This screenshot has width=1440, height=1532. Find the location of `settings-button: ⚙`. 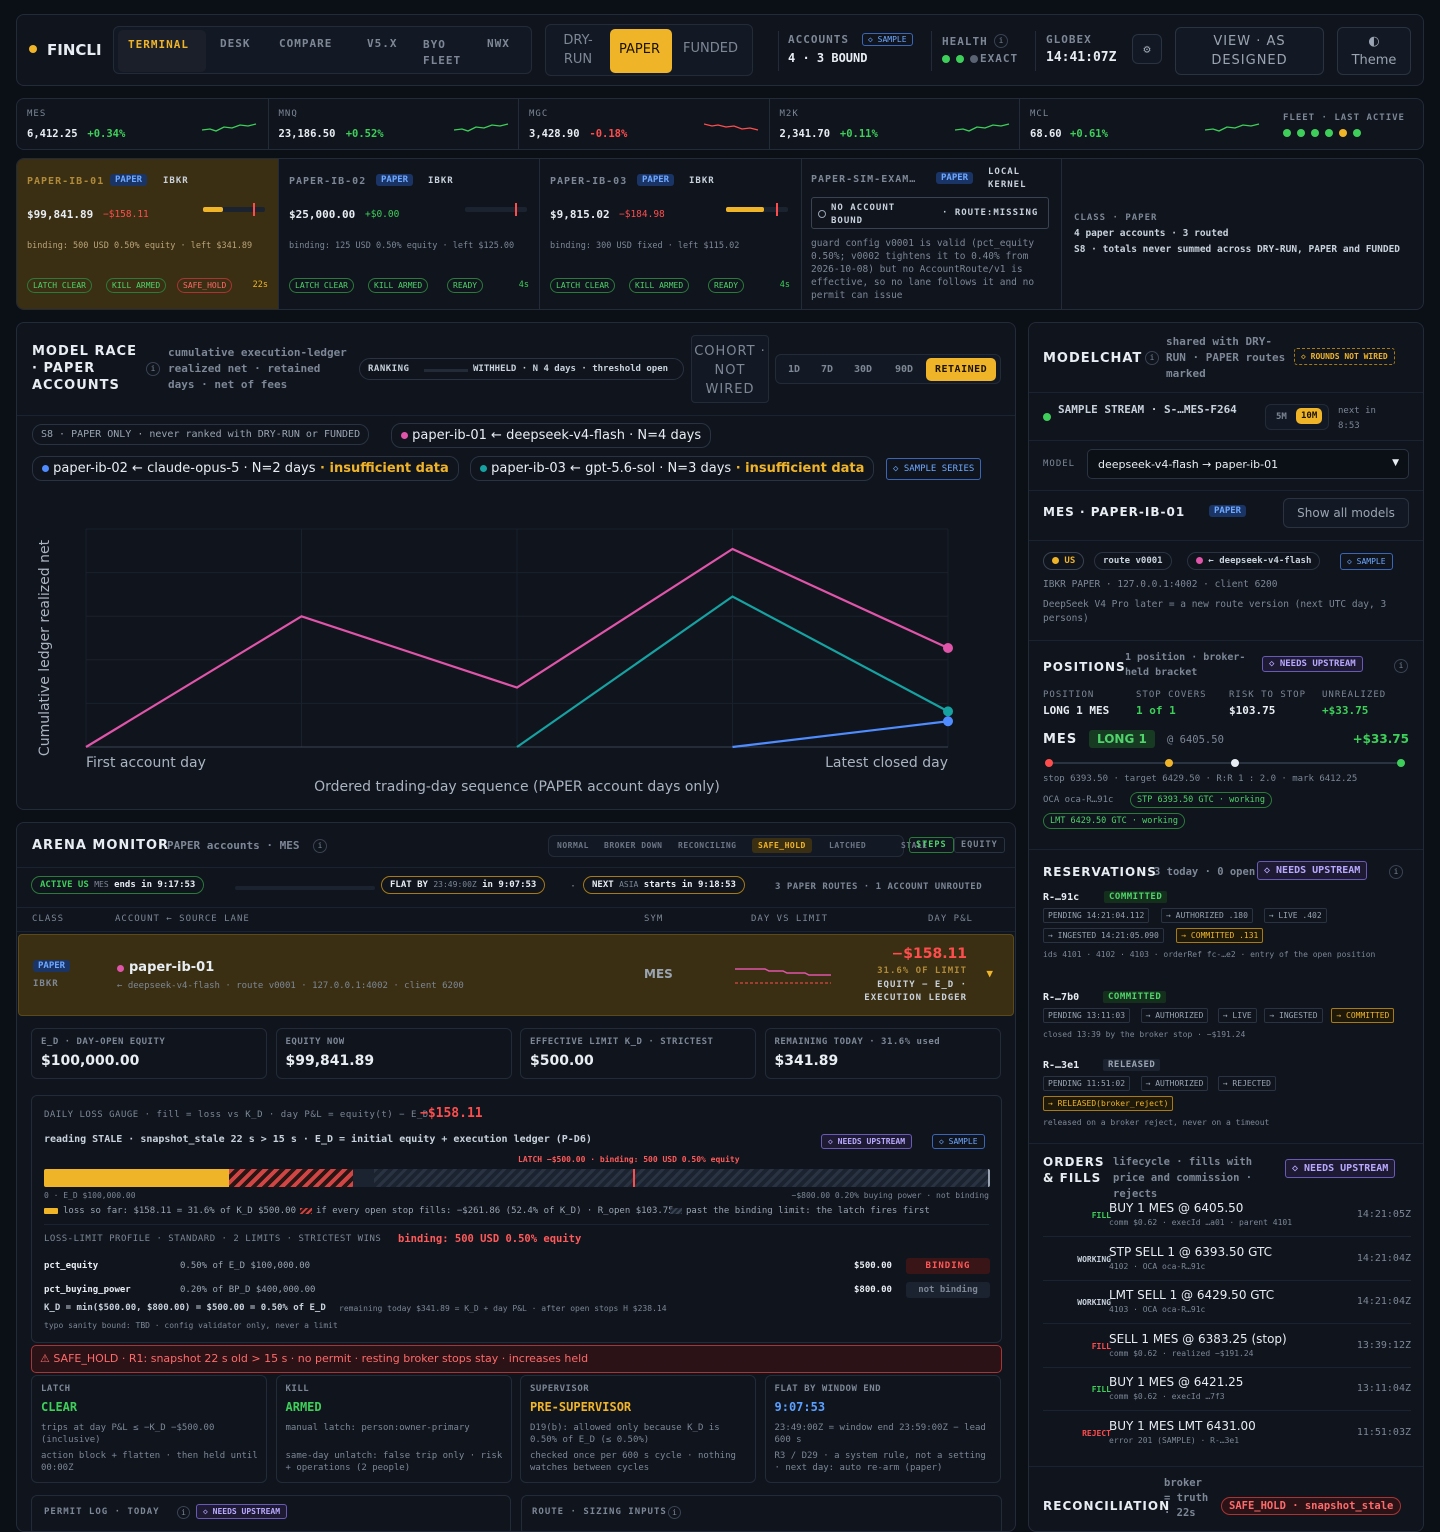

settings-button: ⚙ is located at coordinates (1147, 49).